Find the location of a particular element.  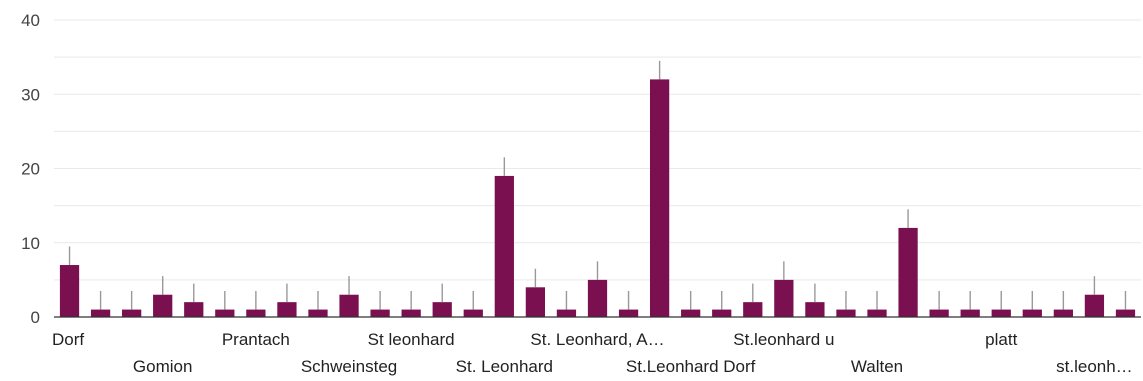

y-tick-label: 0 is located at coordinates (35, 317).